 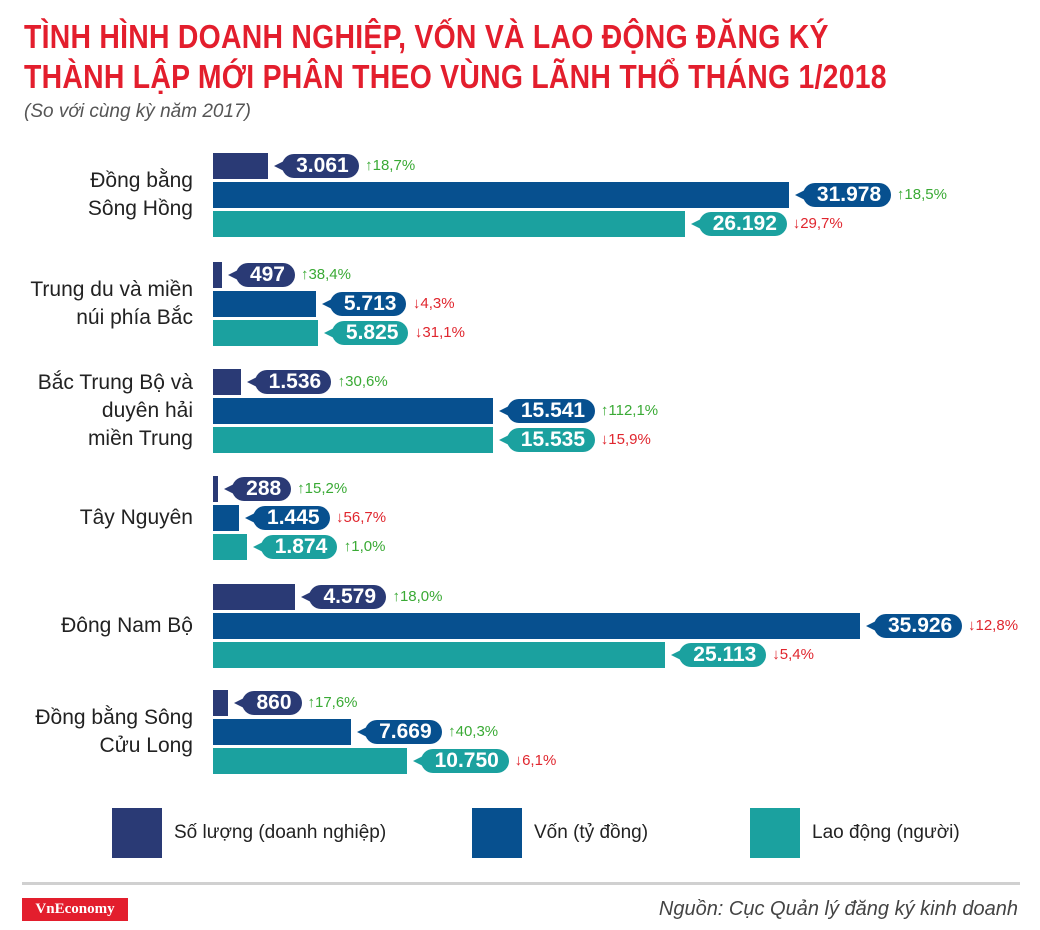 What do you see at coordinates (361, 517) in the screenshot?
I see `change-label: ↓56,7%` at bounding box center [361, 517].